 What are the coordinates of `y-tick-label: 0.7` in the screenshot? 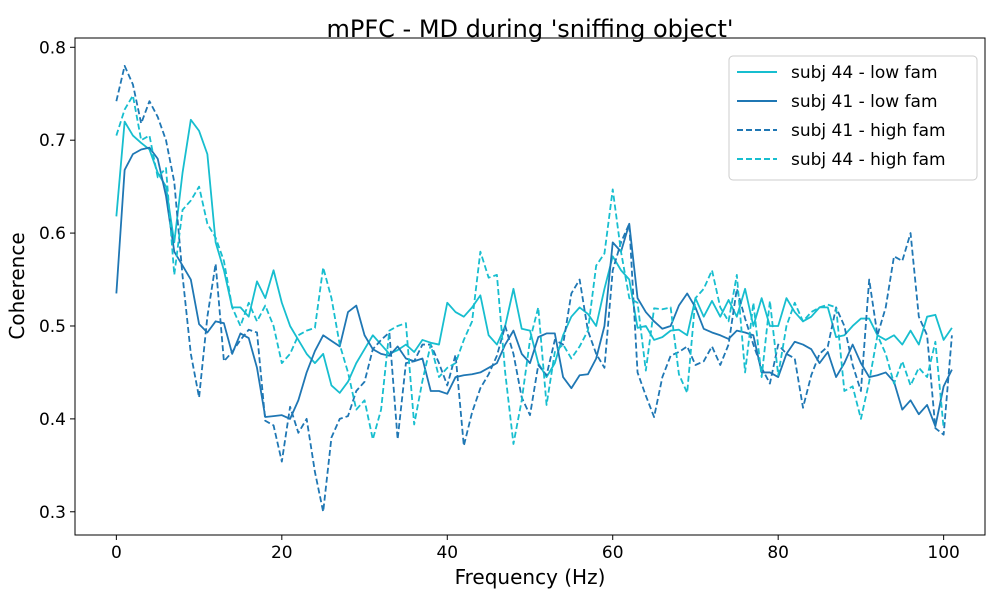 It's located at (52, 141).